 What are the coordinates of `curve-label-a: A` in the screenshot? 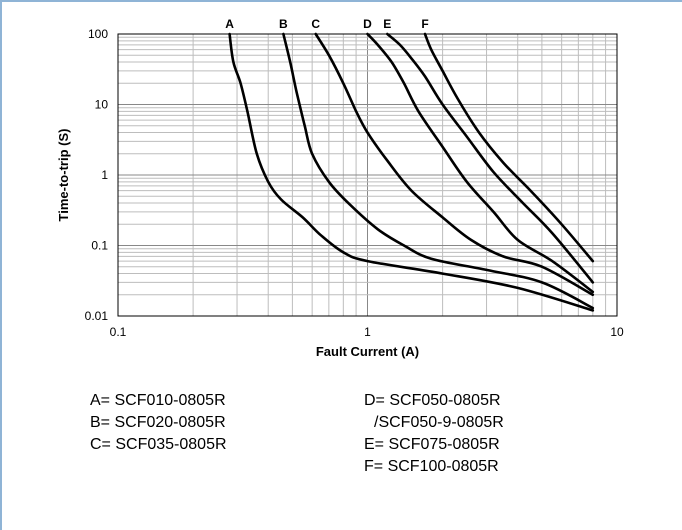 It's located at (229, 24).